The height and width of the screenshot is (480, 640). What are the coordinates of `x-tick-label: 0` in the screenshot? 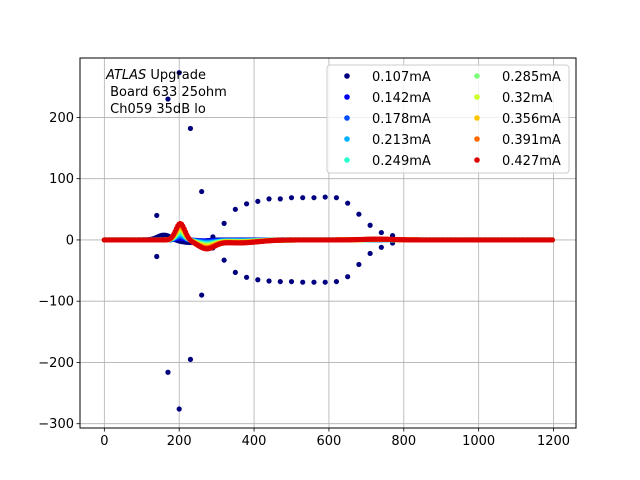 It's located at (104, 441).